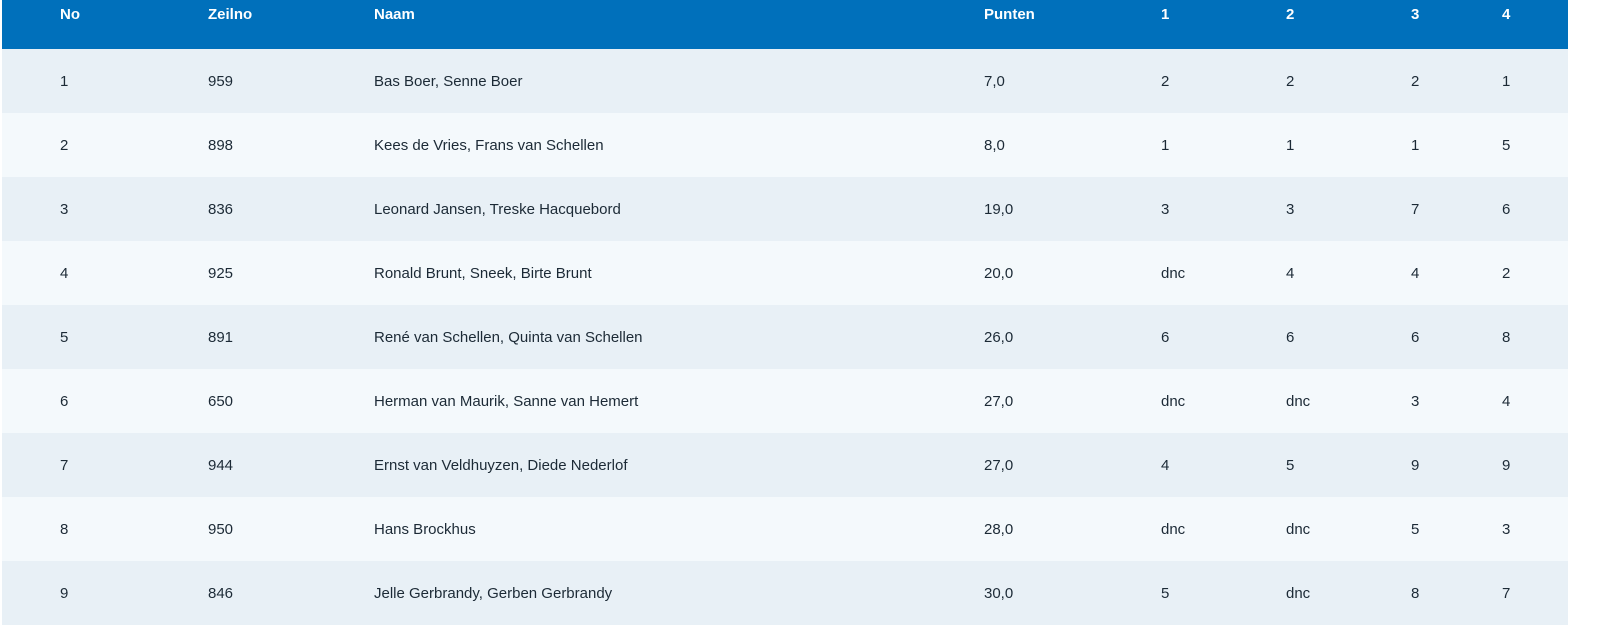  Describe the element at coordinates (1415, 273) in the screenshot. I see `cell-race-3: 4` at that location.